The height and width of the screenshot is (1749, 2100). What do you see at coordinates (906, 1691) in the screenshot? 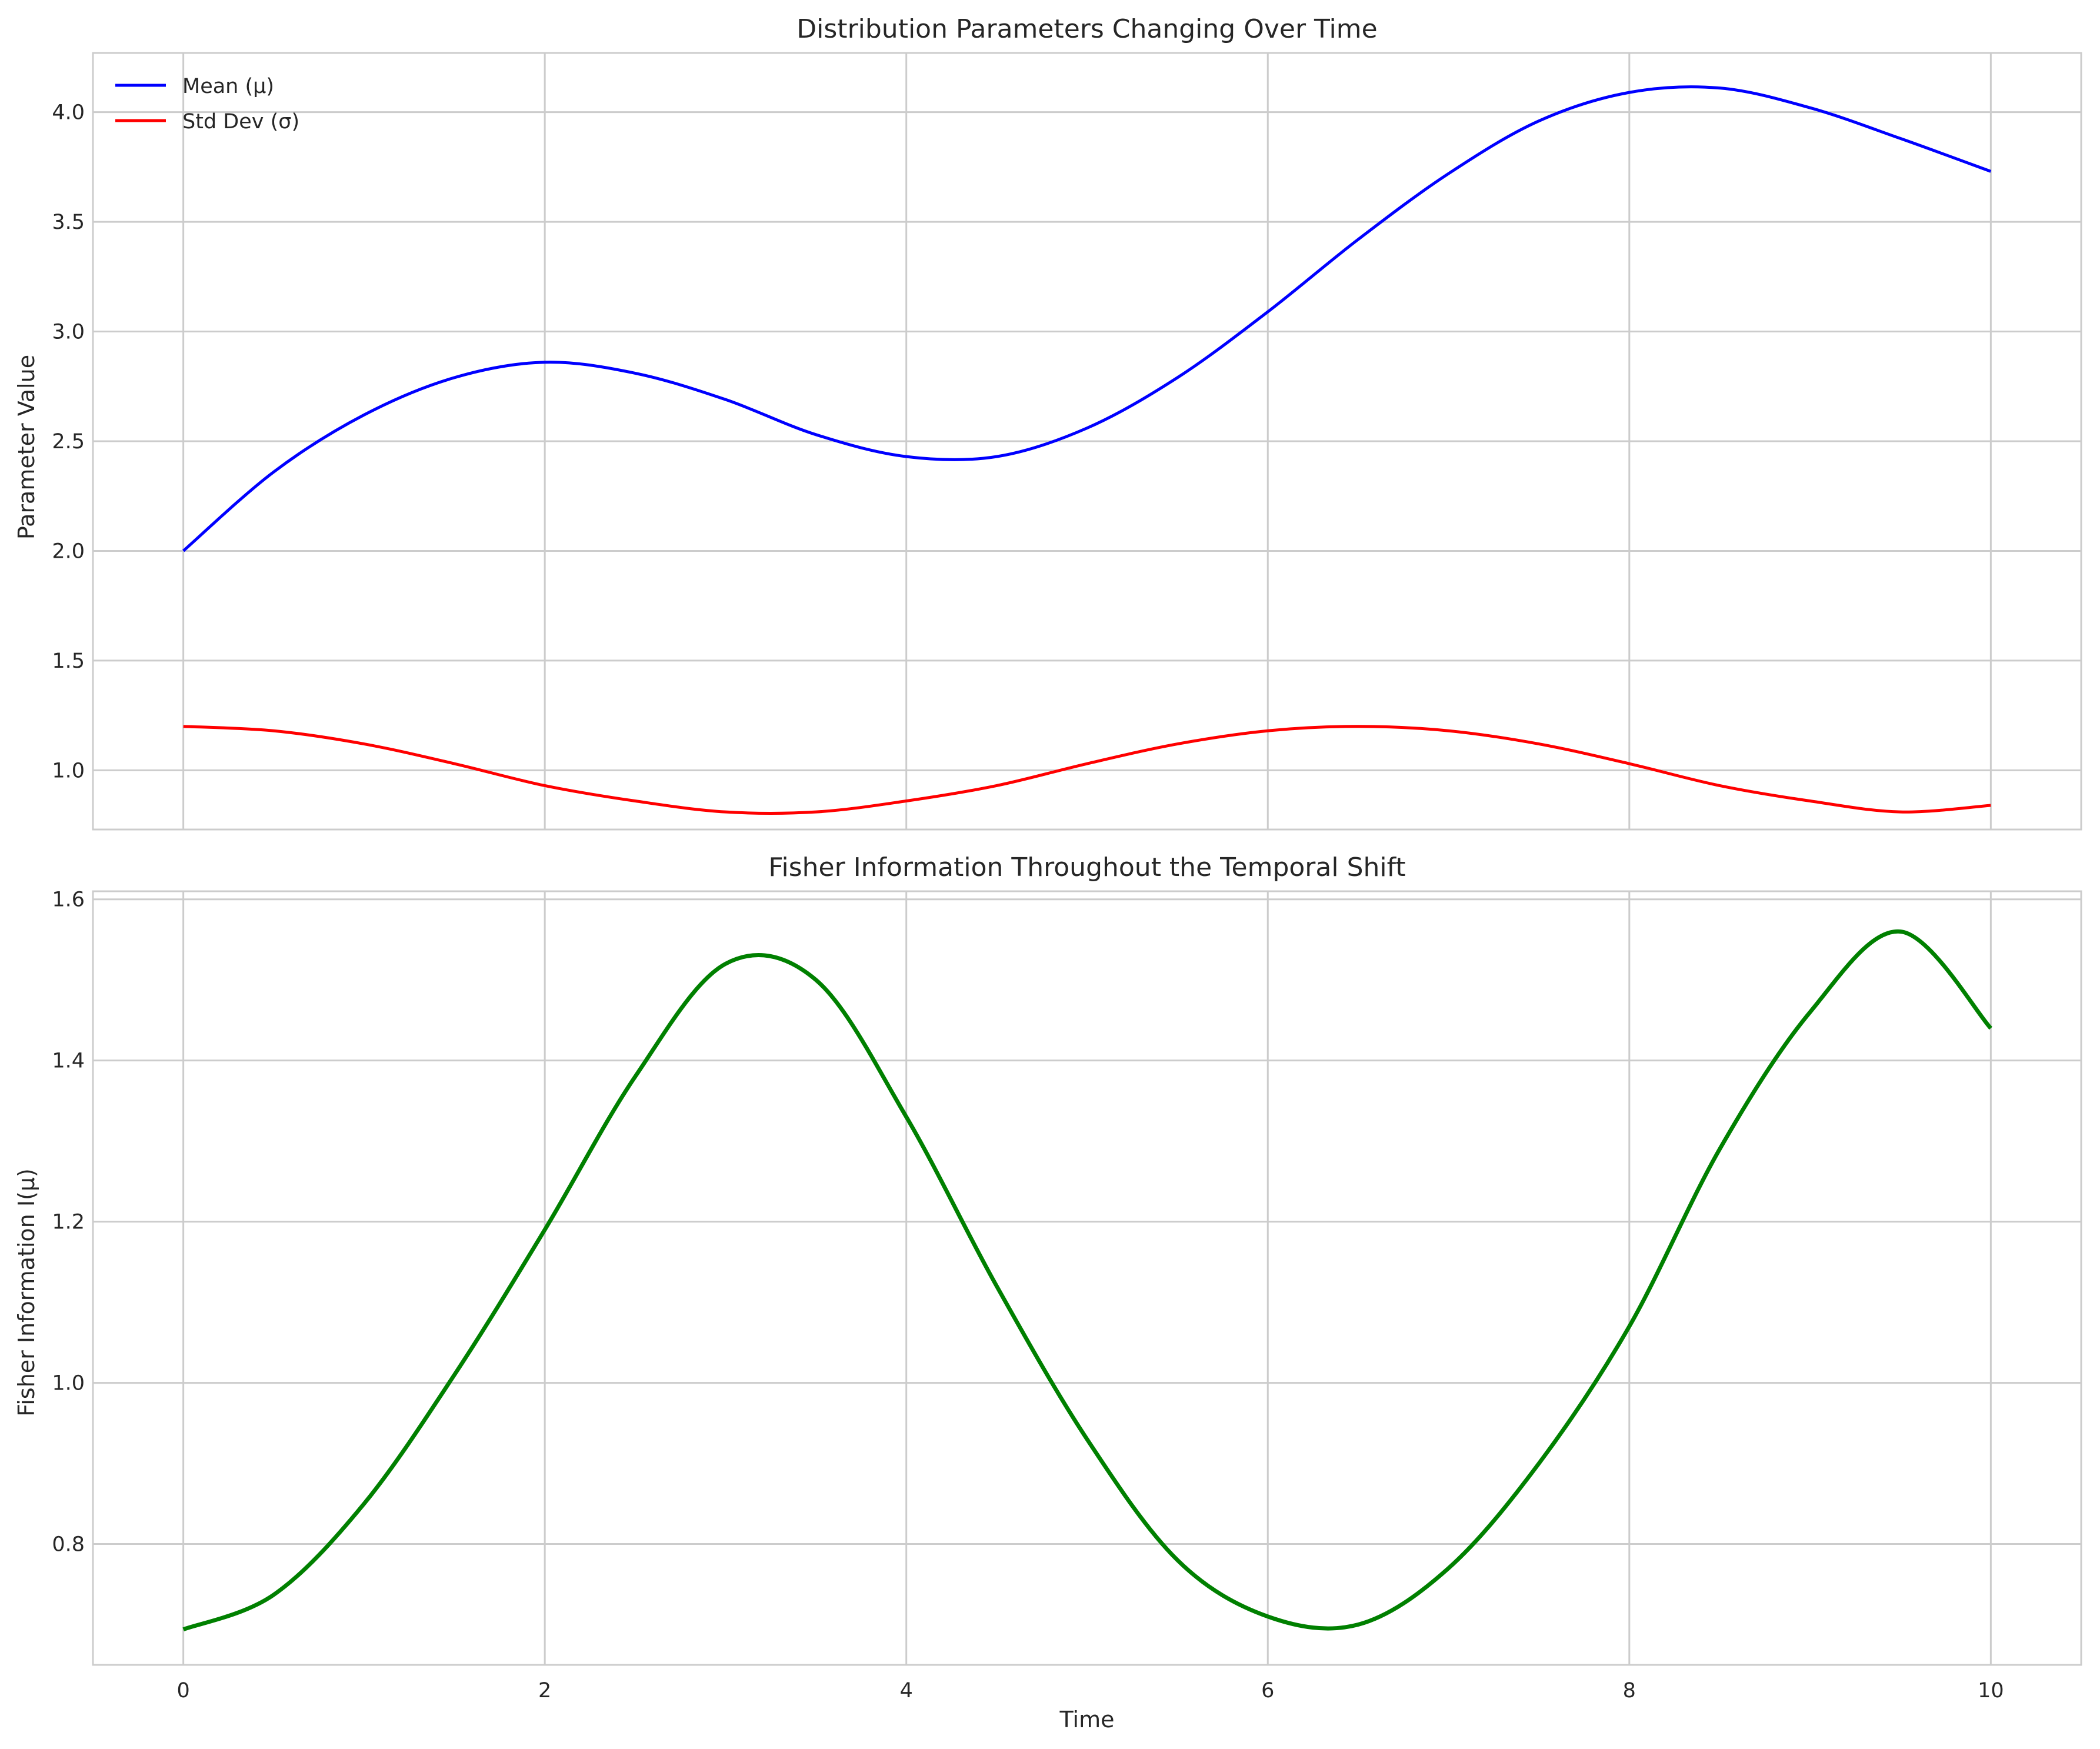
I see `x-tick-label: 4` at bounding box center [906, 1691].